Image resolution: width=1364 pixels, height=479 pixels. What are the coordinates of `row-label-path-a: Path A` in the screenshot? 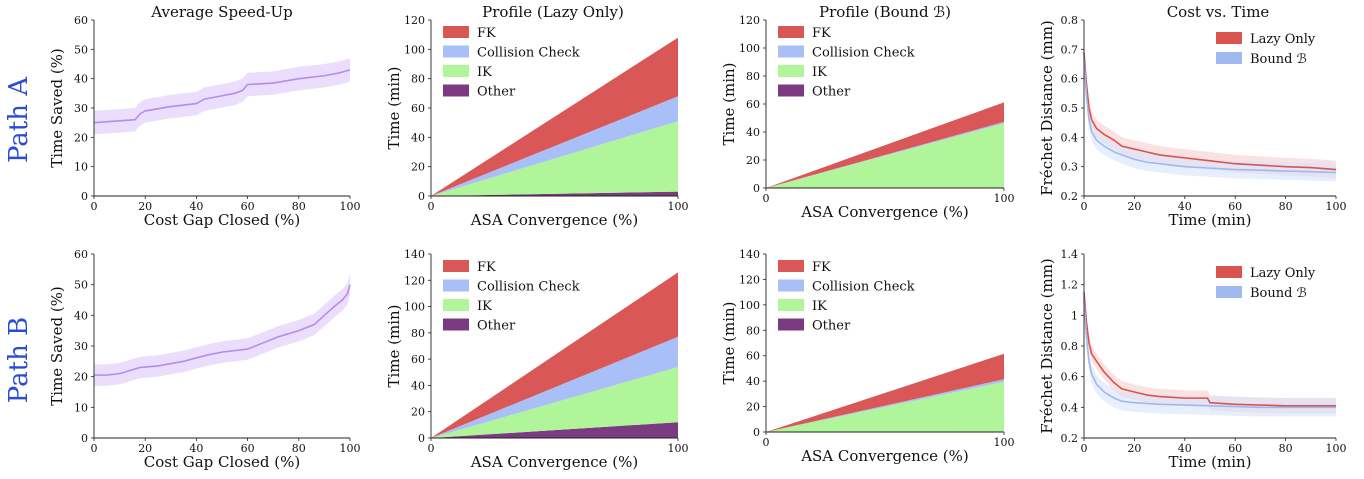 It's located at (19, 119).